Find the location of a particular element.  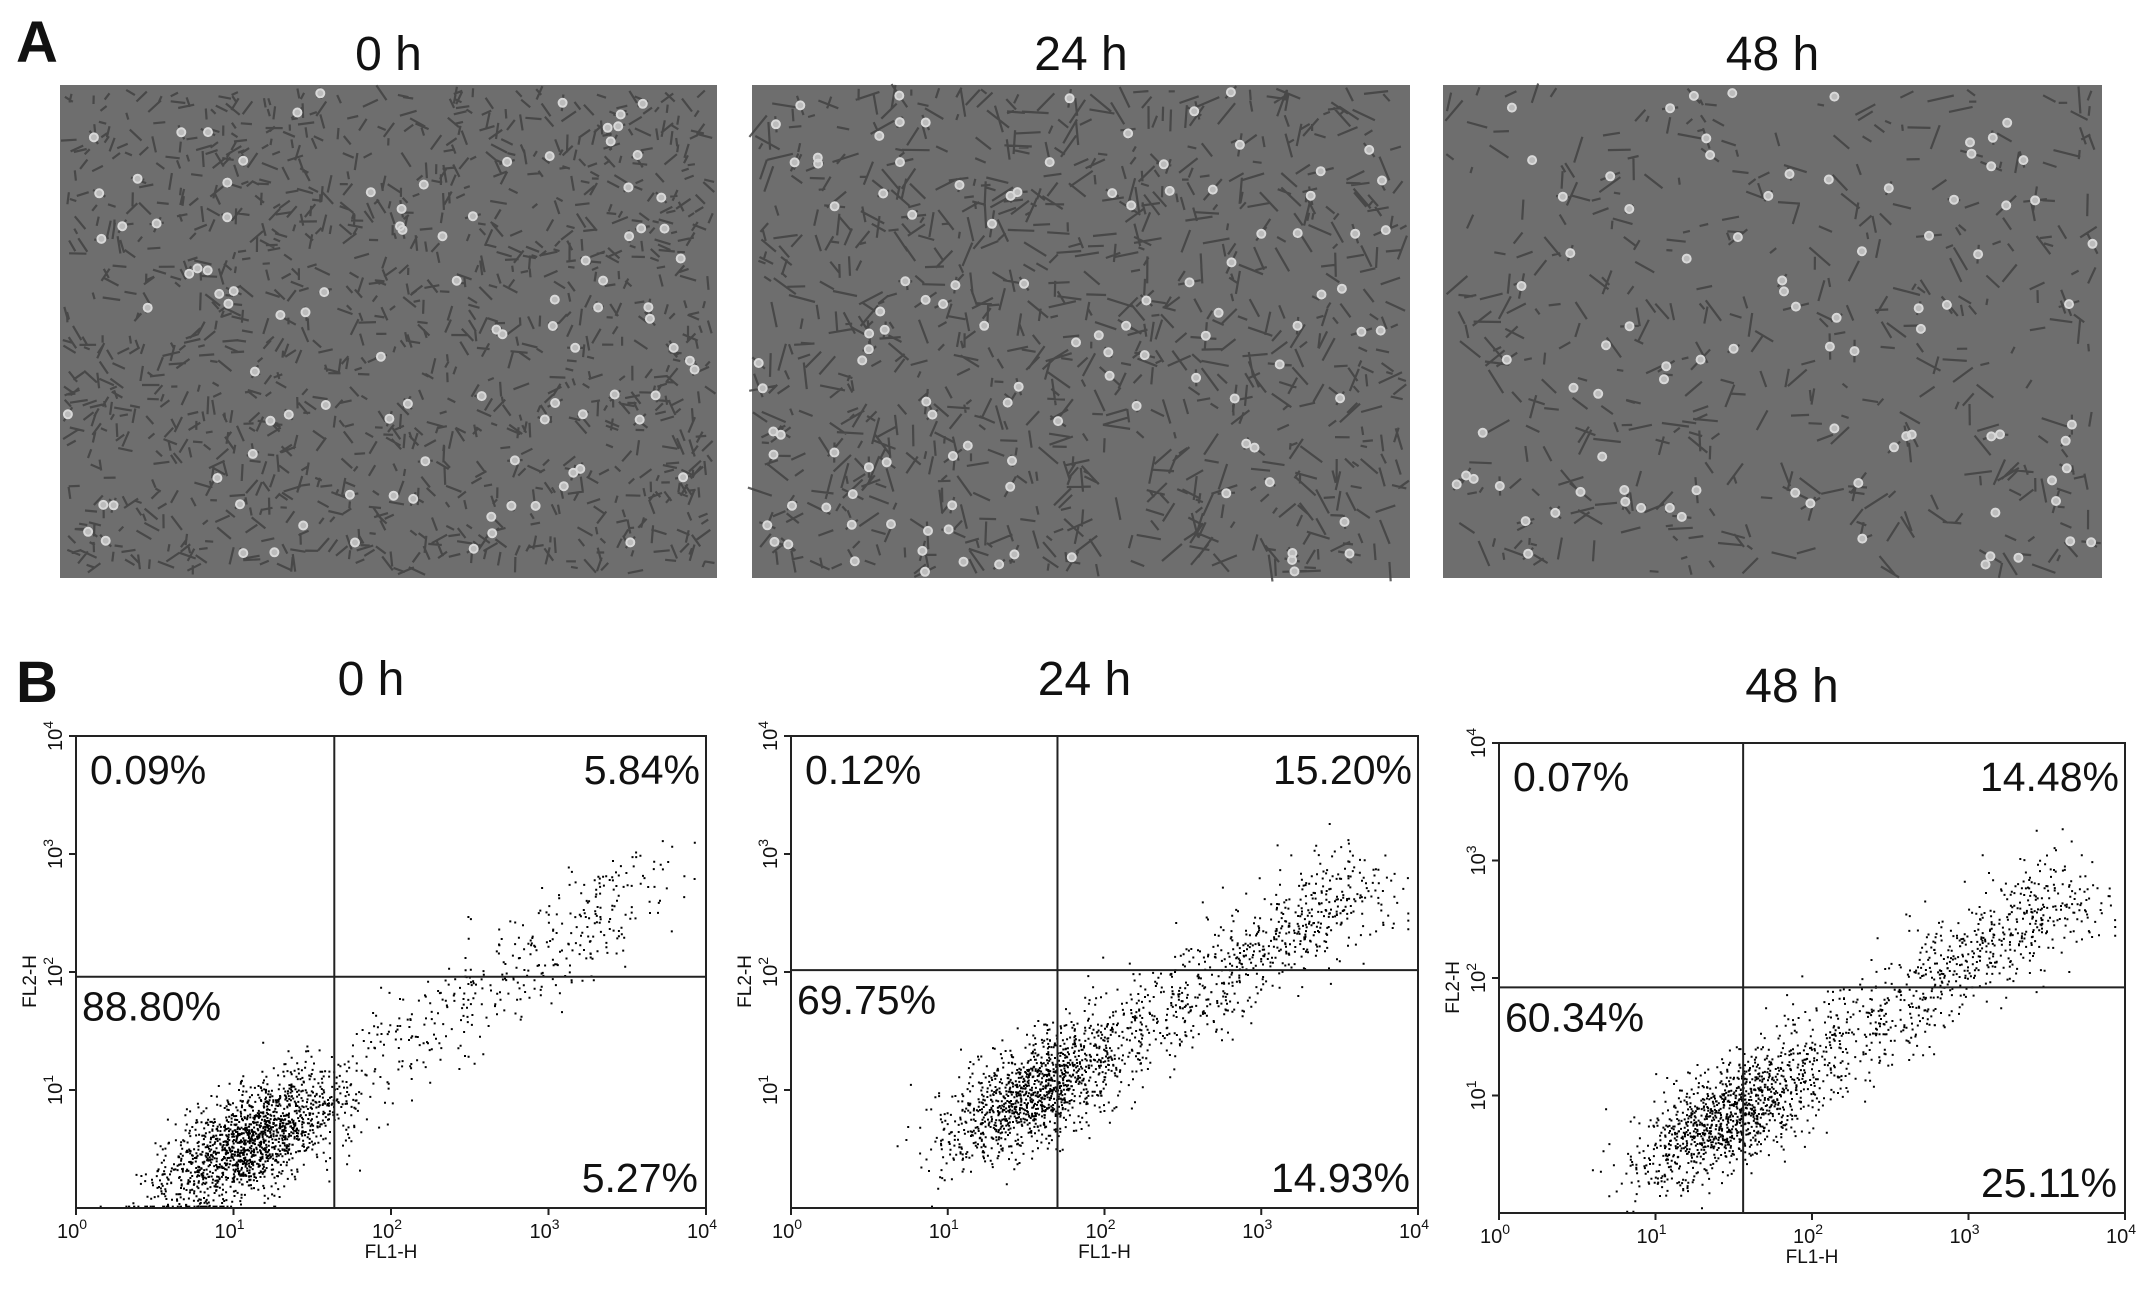

quadrant-percent: 15.20% is located at coordinates (1342, 770).